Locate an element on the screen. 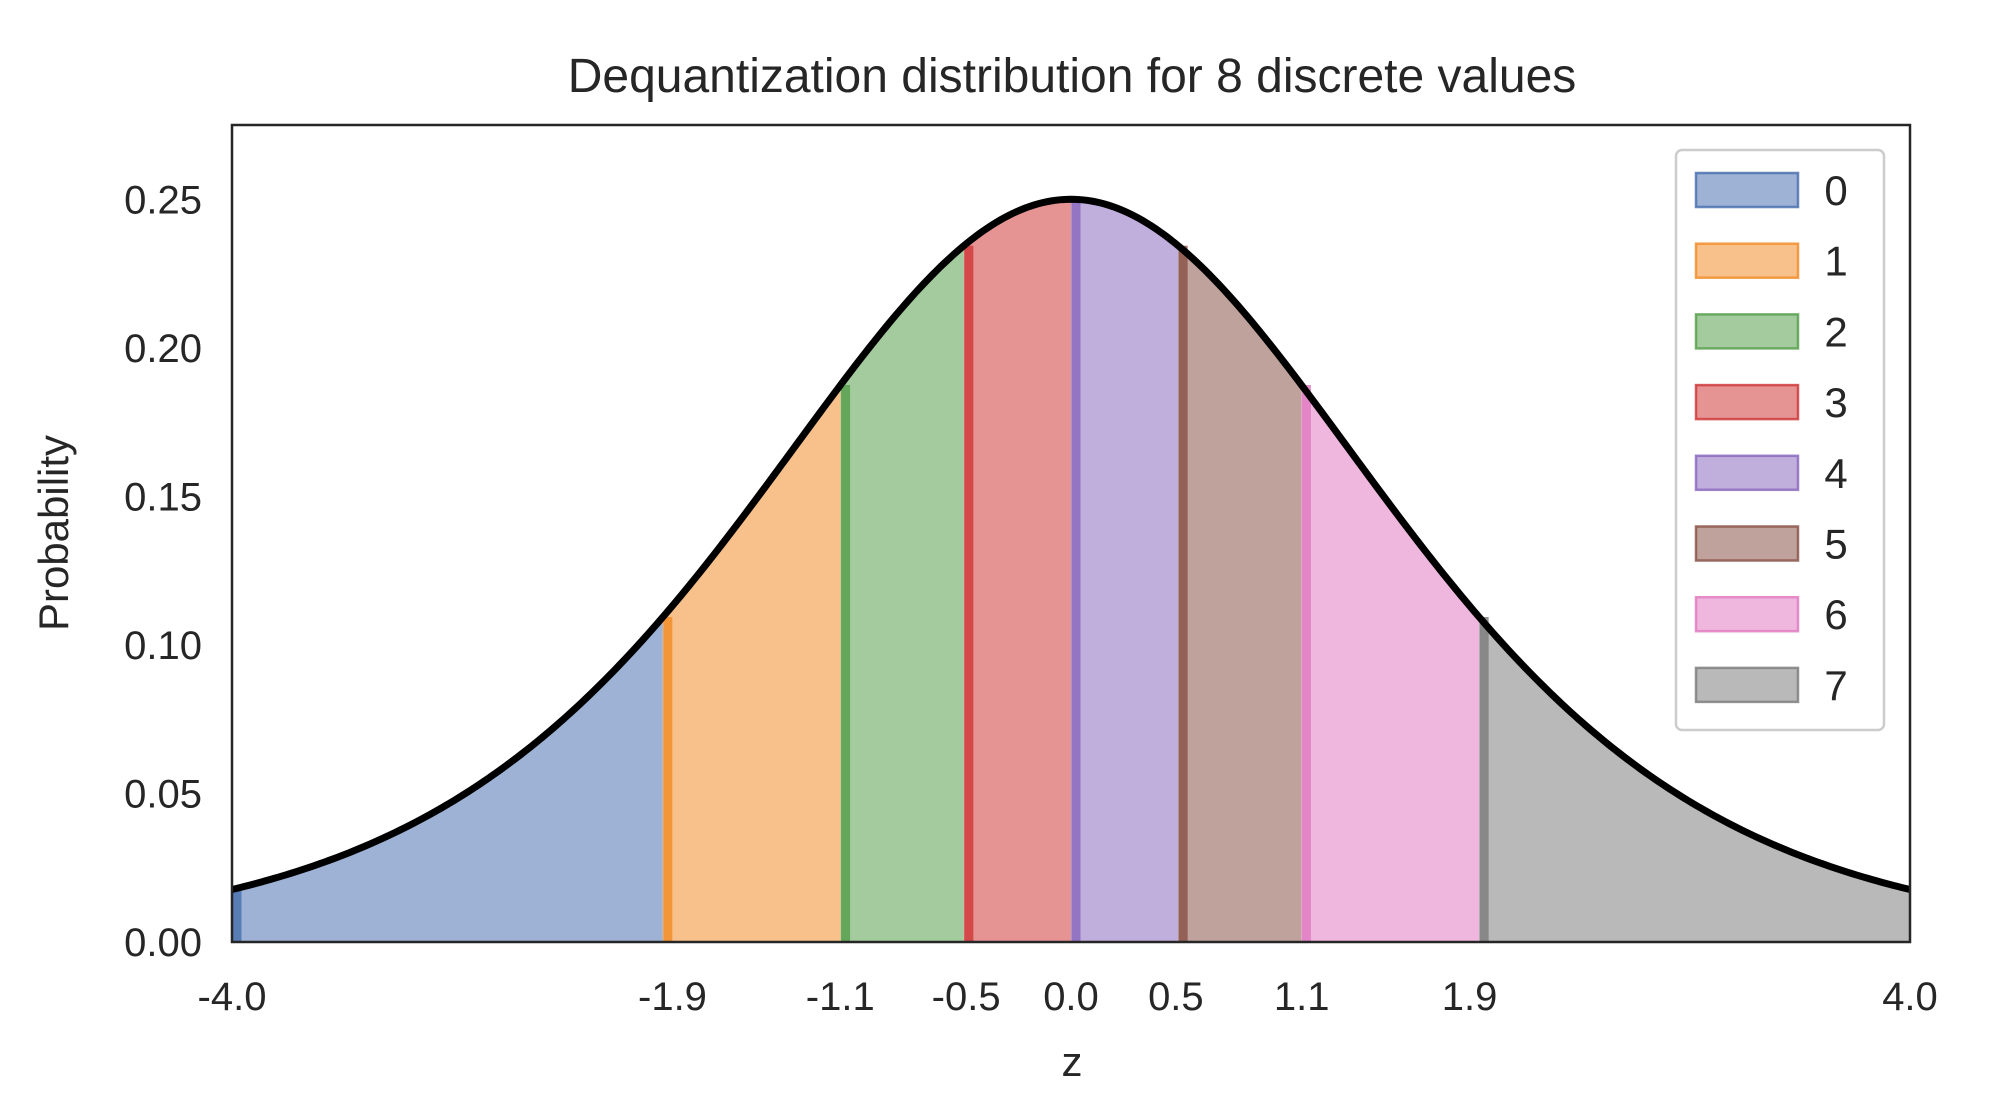  y-tick-label: 0.25 is located at coordinates (163, 200).